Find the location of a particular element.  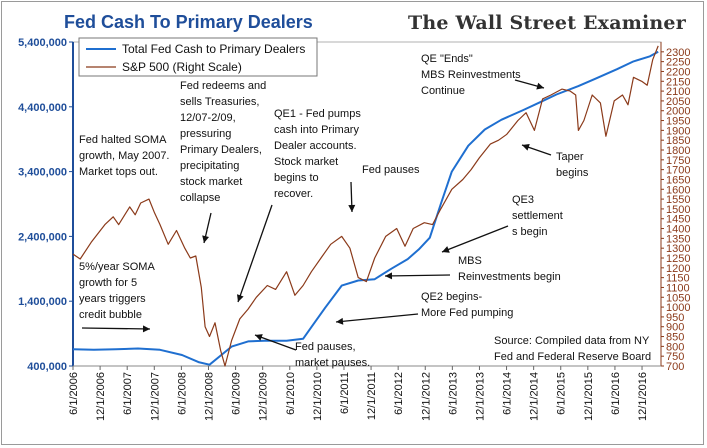

x-tick-label: 12/1/2016 is located at coordinates (643, 396).